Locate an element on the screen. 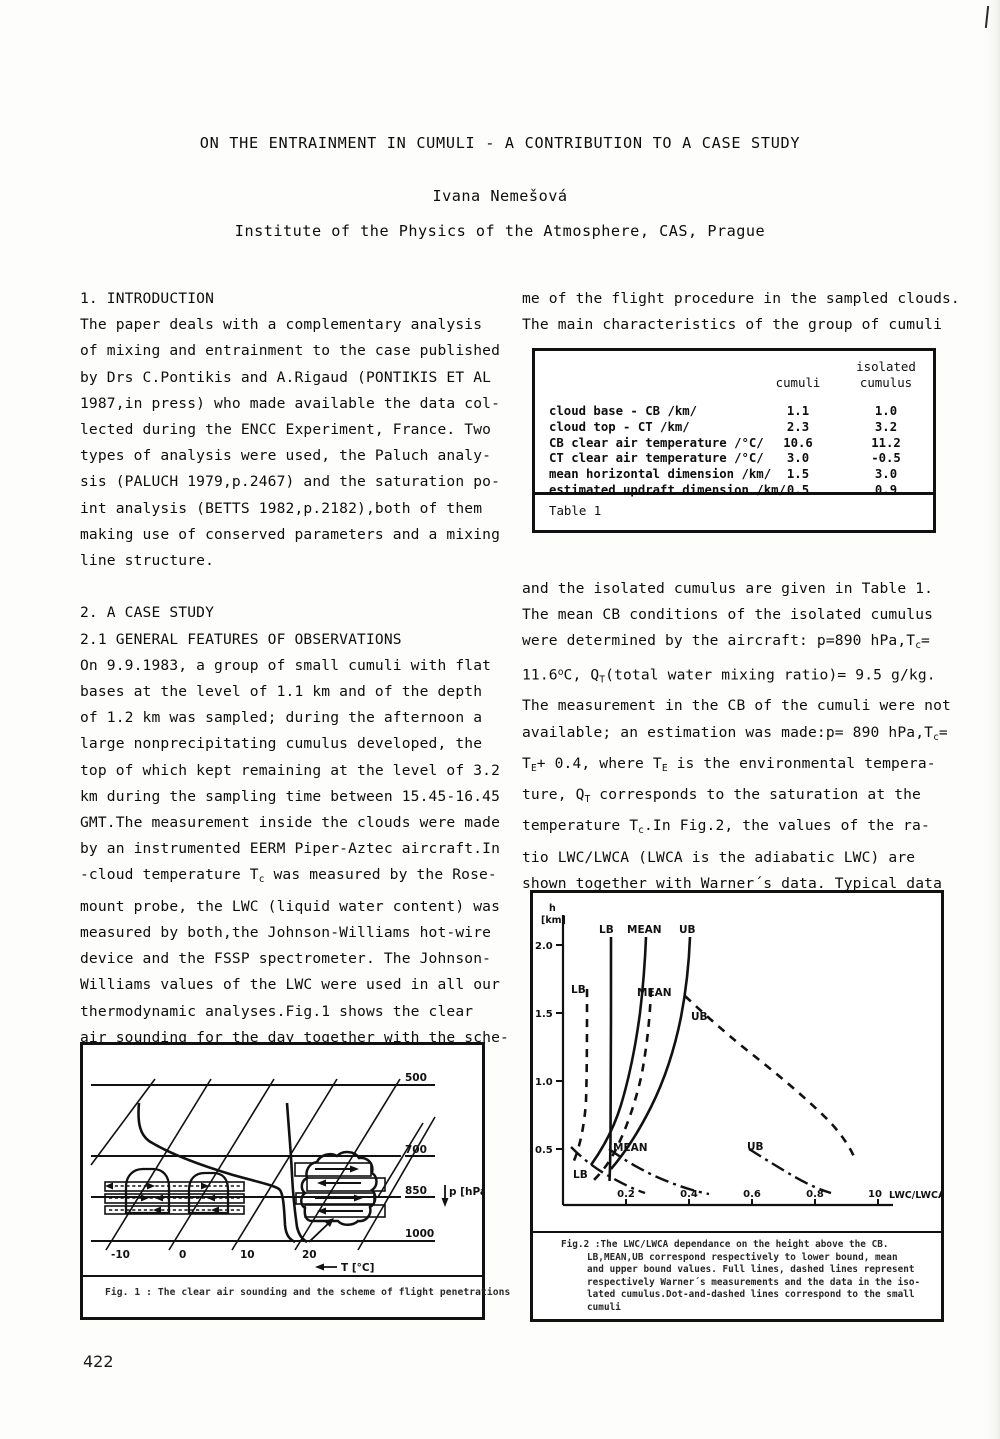 This screenshot has width=1000, height=1439. curve-mean-warner is located at coordinates (618, 1051).